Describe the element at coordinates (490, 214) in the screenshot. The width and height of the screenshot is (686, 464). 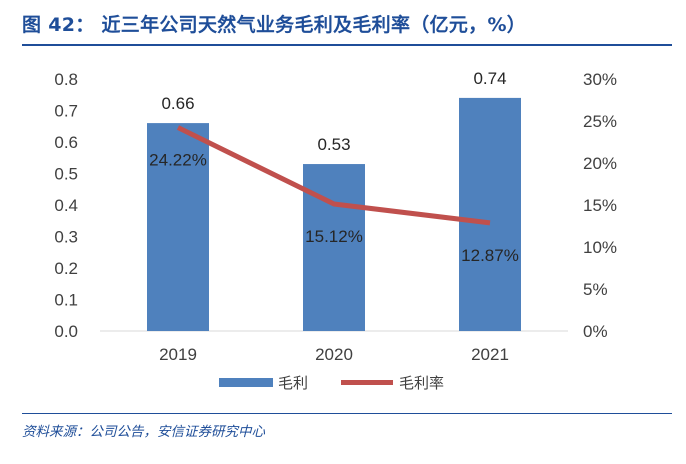
I see `bar-2021` at that location.